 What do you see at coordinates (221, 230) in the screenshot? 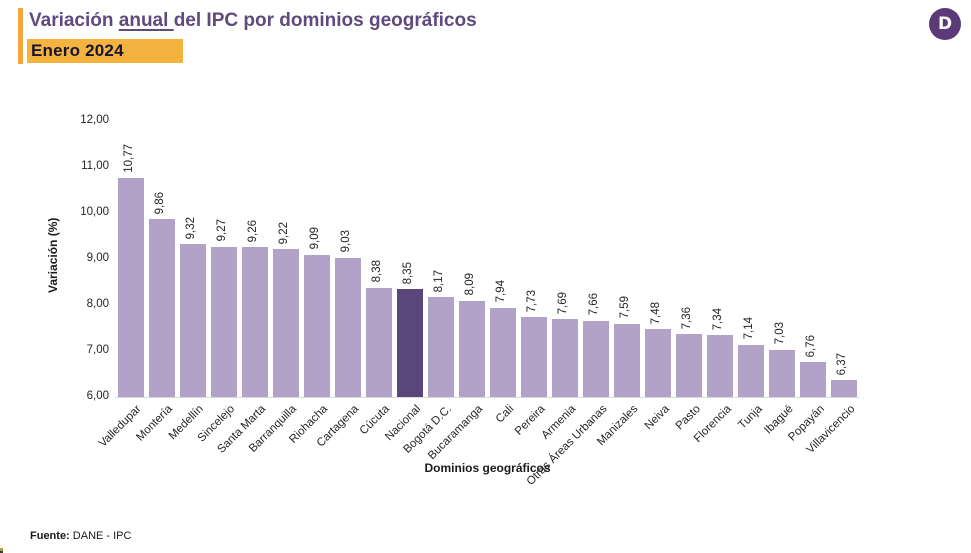
I see `value-label-sincelejo: 9,27` at bounding box center [221, 230].